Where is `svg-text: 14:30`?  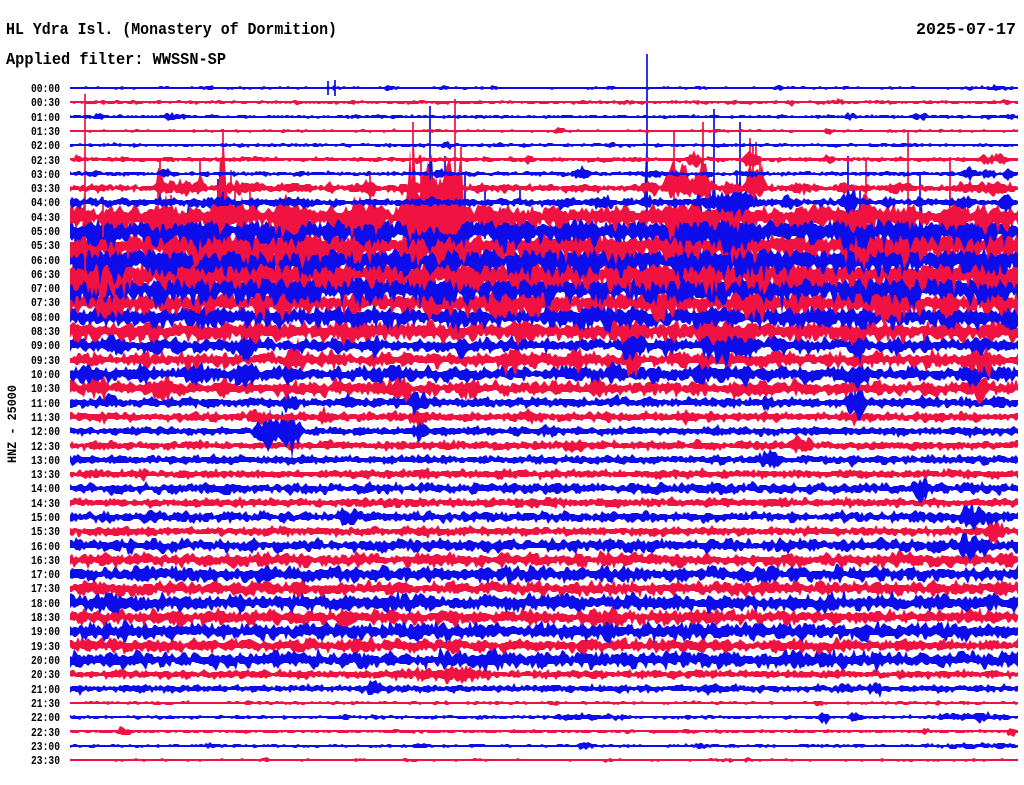
svg-text: 14:30 is located at coordinates (45, 504).